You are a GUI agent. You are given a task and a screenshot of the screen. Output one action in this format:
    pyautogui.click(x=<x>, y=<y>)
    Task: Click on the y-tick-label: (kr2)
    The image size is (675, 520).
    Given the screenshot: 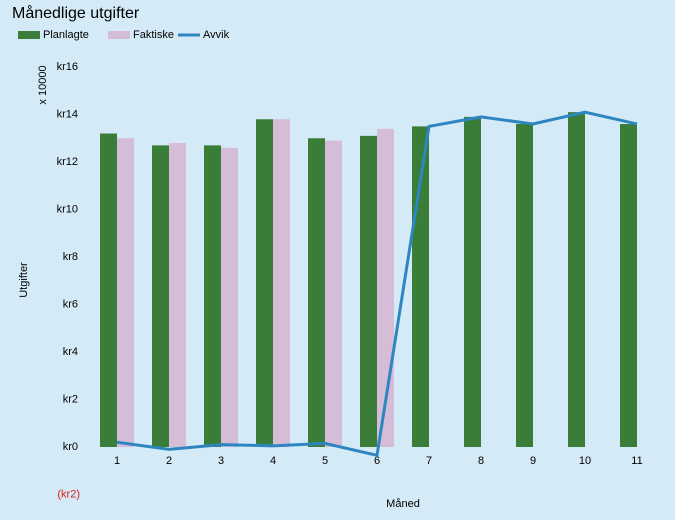 What is the action you would take?
    pyautogui.click(x=68, y=494)
    